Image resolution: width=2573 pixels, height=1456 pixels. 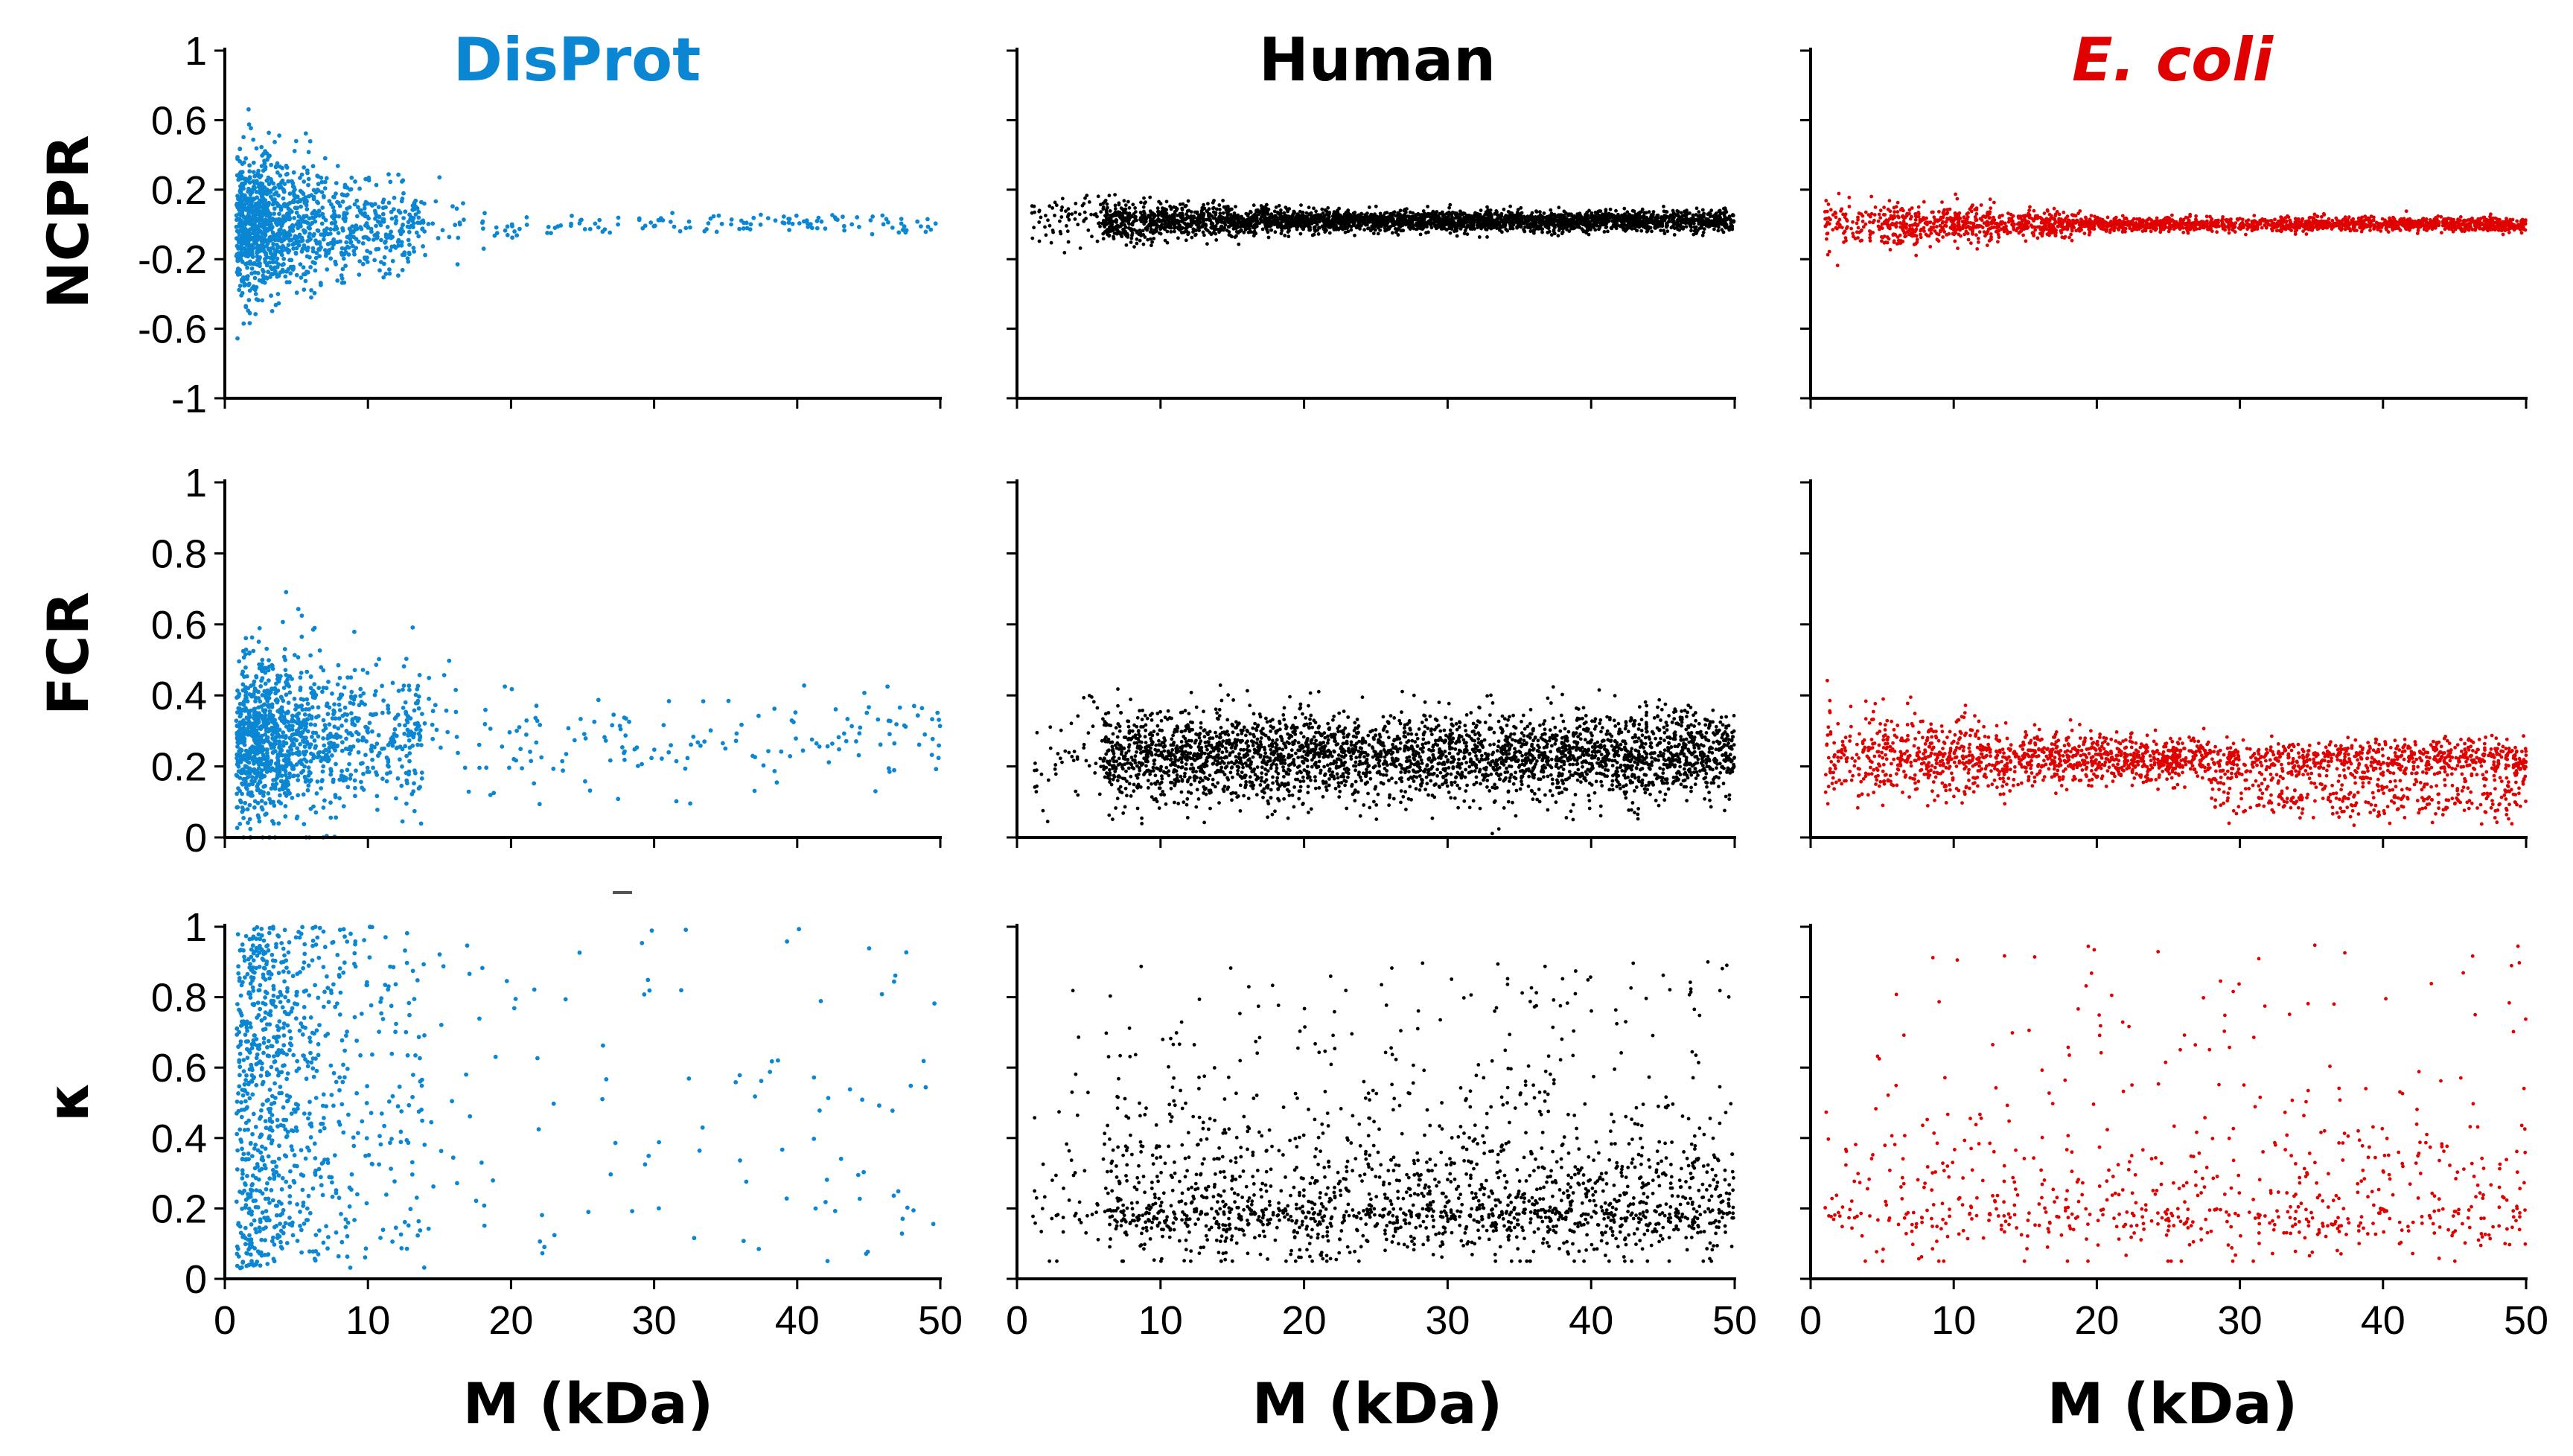 What do you see at coordinates (68, 653) in the screenshot?
I see `row-title-fcr: FCR` at bounding box center [68, 653].